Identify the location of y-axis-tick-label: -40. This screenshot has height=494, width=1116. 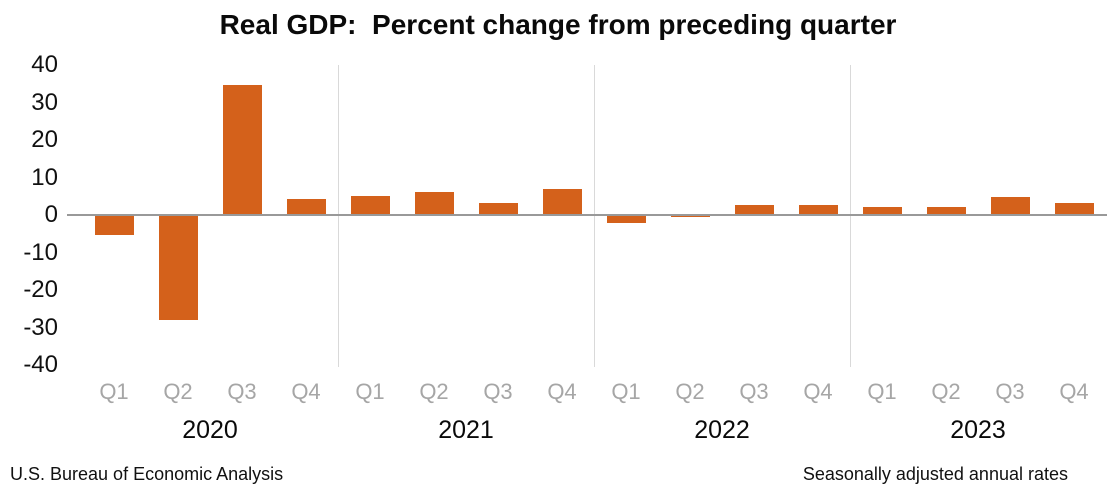
(40, 364).